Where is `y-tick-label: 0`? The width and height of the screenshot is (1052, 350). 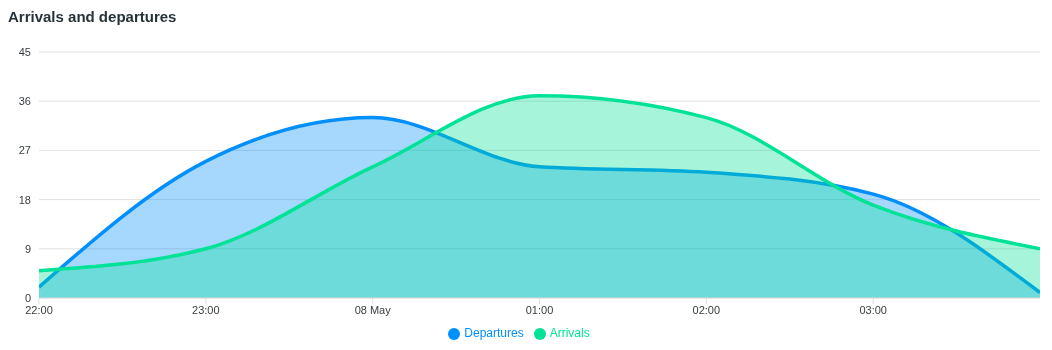 y-tick-label: 0 is located at coordinates (27, 297).